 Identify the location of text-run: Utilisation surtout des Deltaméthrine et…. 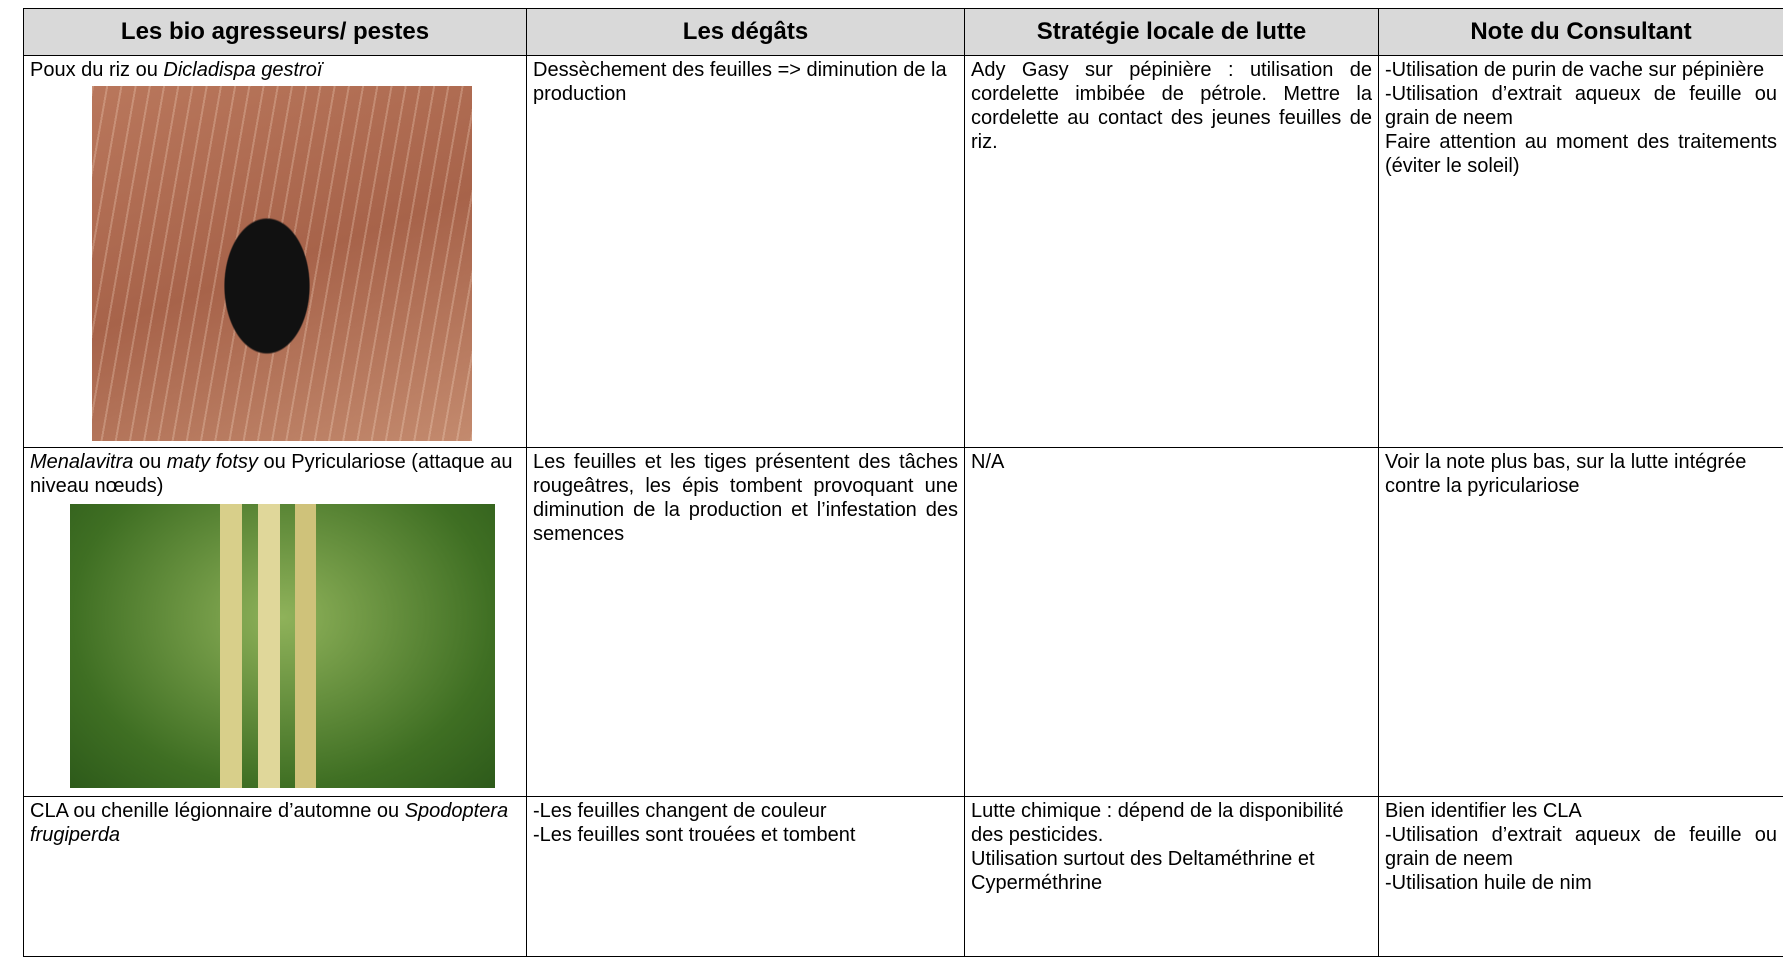
(1143, 871).